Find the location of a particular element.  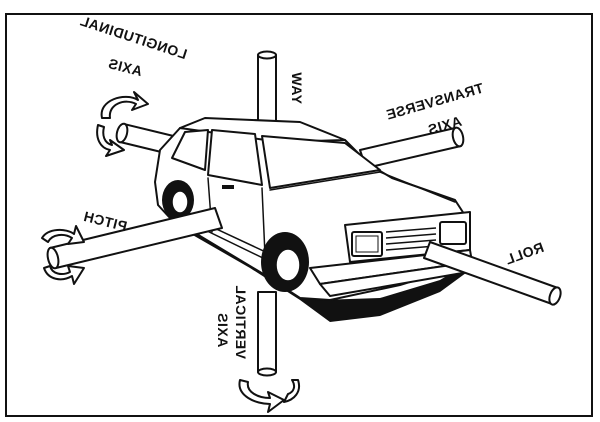

pitch-rotation-arrow-icon is located at coordinates (63, 255).